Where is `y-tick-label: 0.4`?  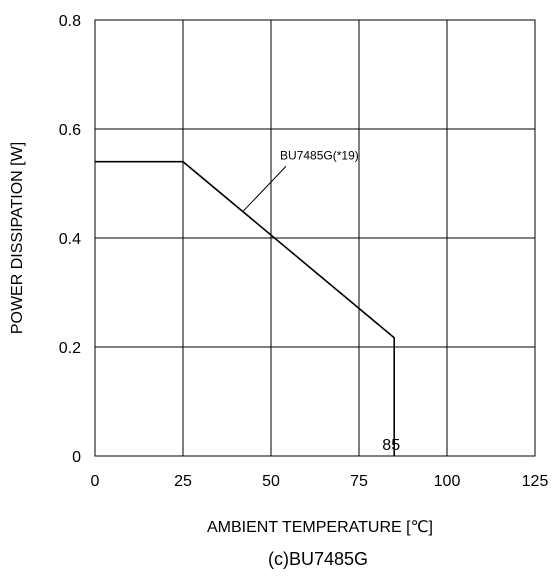
y-tick-label: 0.4 is located at coordinates (70, 239).